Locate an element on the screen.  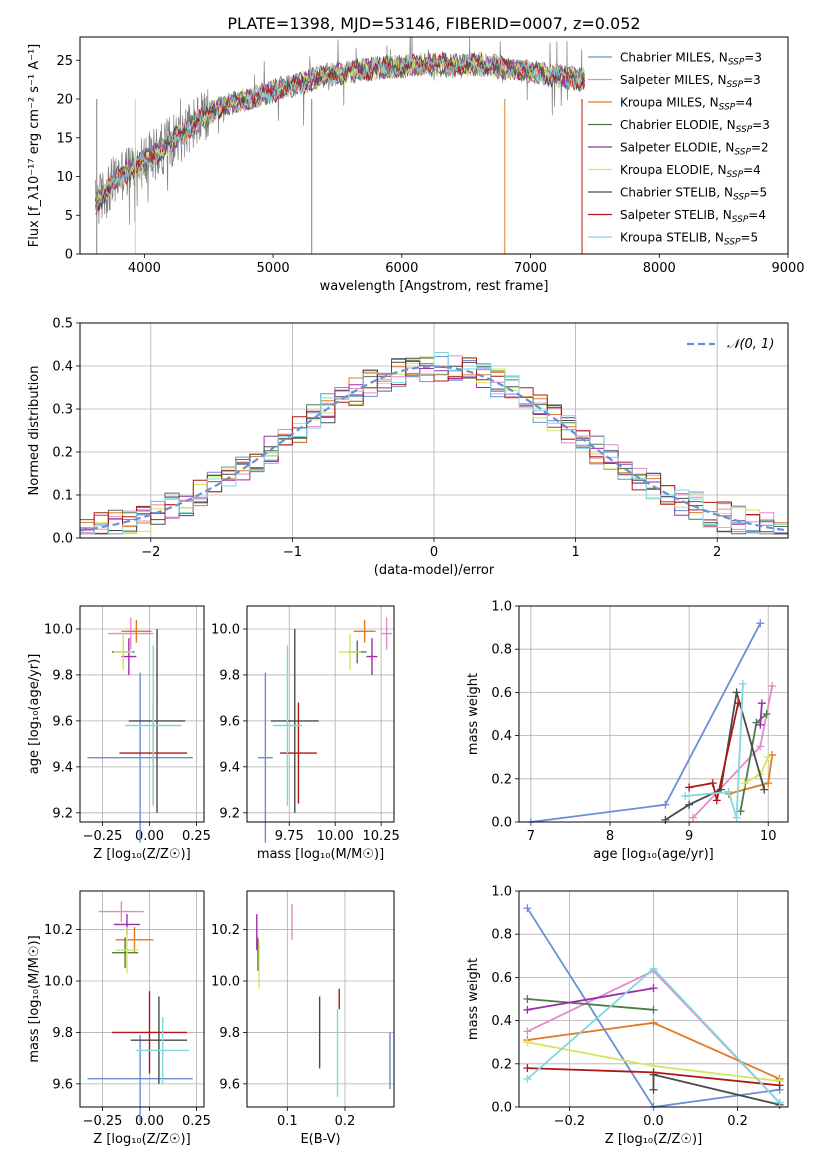
tick-label-x: 10.25 is located at coordinates (381, 836).